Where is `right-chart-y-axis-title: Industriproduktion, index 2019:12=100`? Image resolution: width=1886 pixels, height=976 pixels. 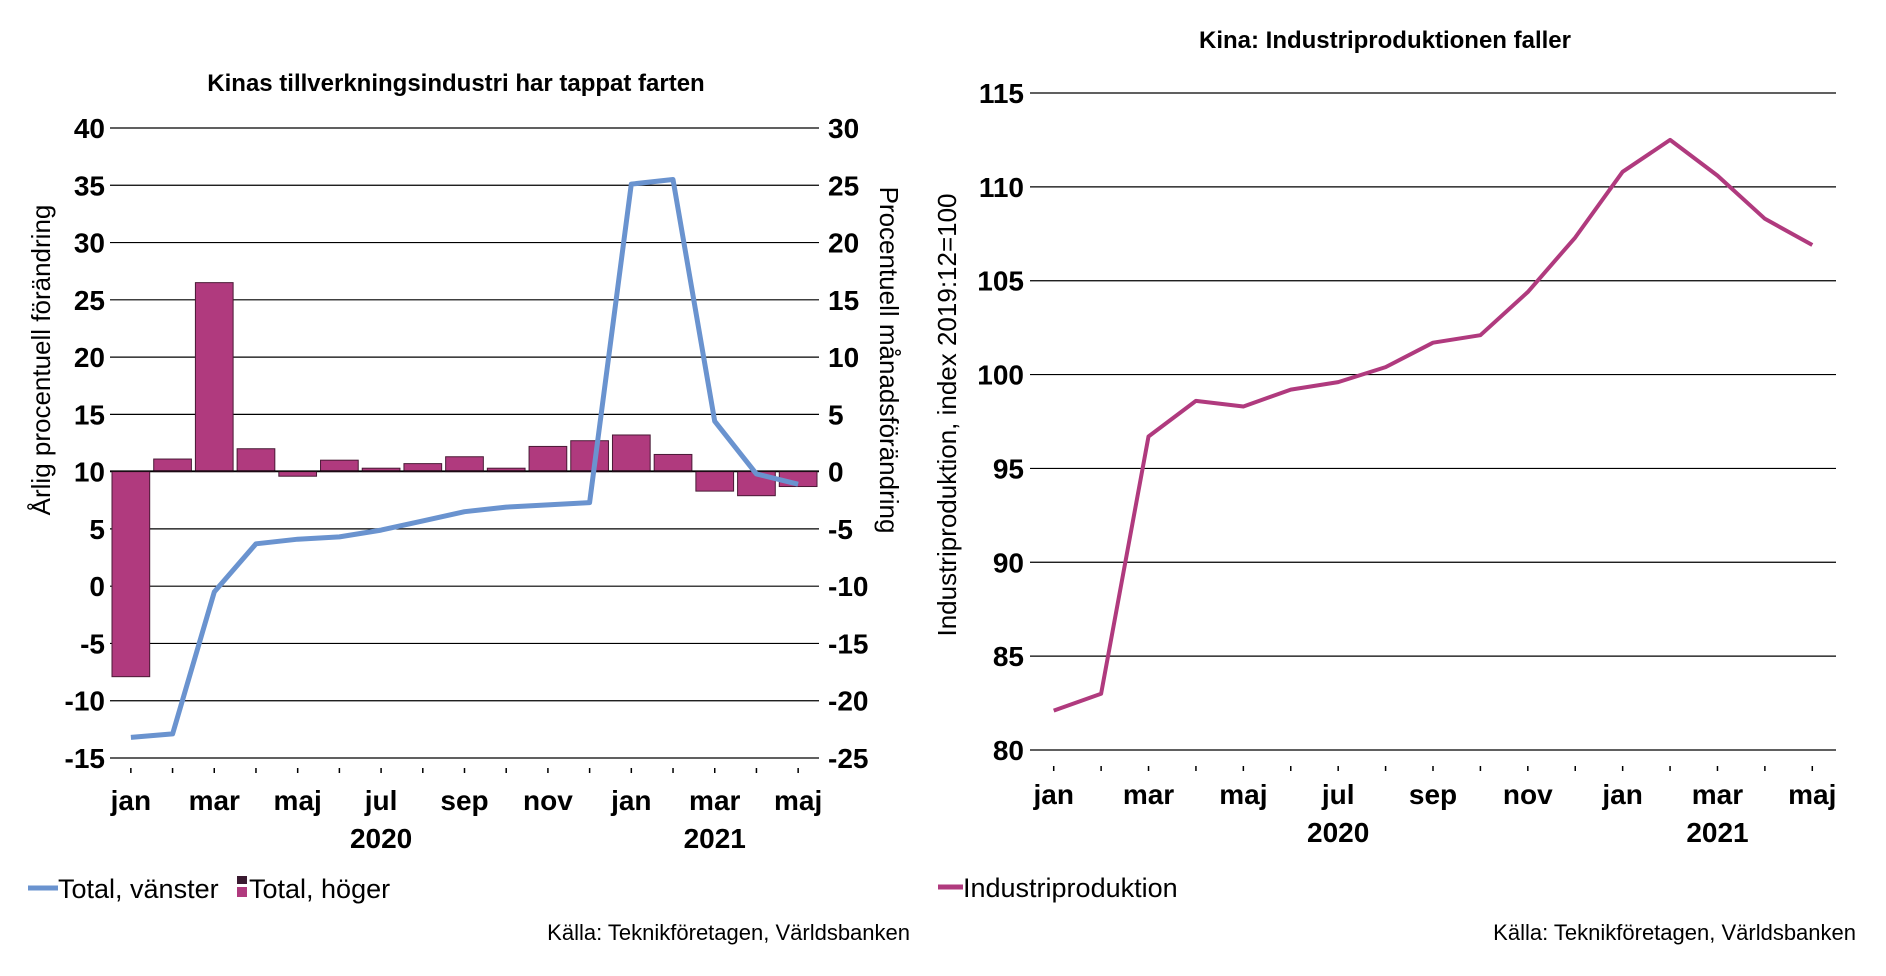 right-chart-y-axis-title: Industriproduktion, index 2019:12=100 is located at coordinates (947, 414).